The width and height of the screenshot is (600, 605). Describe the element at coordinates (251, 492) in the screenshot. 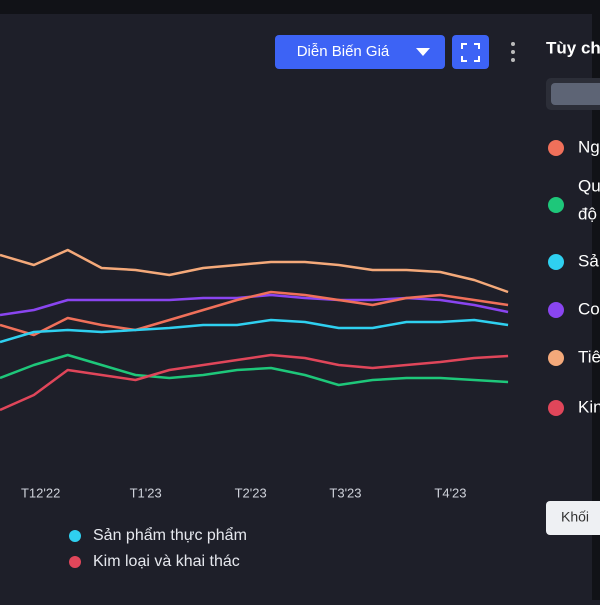

I see `x-tick-label: T2'23` at that location.